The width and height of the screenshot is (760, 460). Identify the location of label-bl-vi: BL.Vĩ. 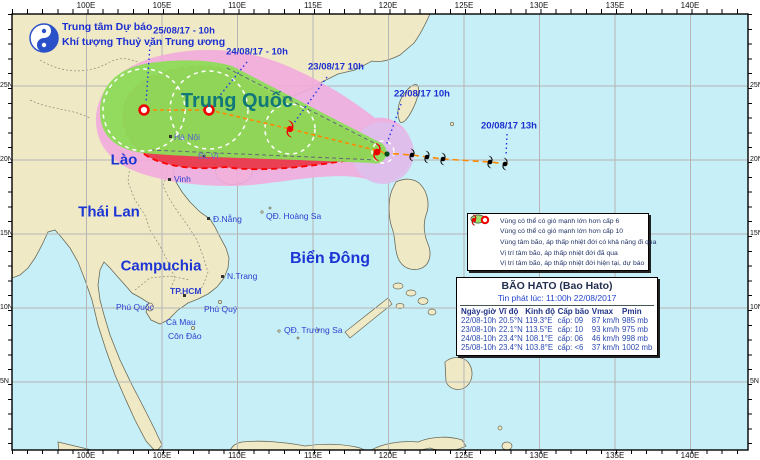
(208, 156).